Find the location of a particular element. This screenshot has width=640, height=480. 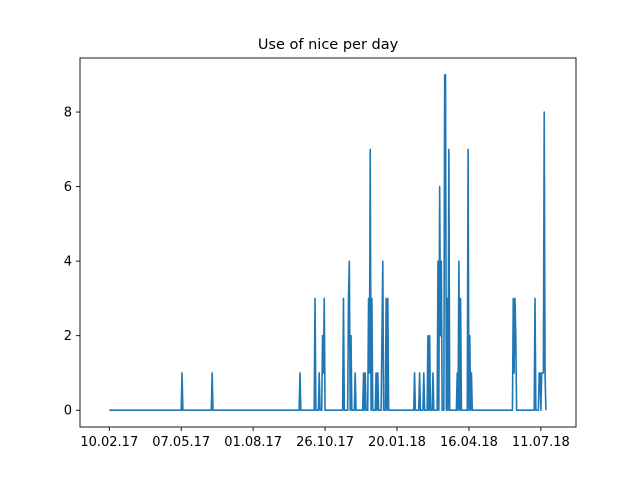

y-tick-label: 6 is located at coordinates (68, 187).